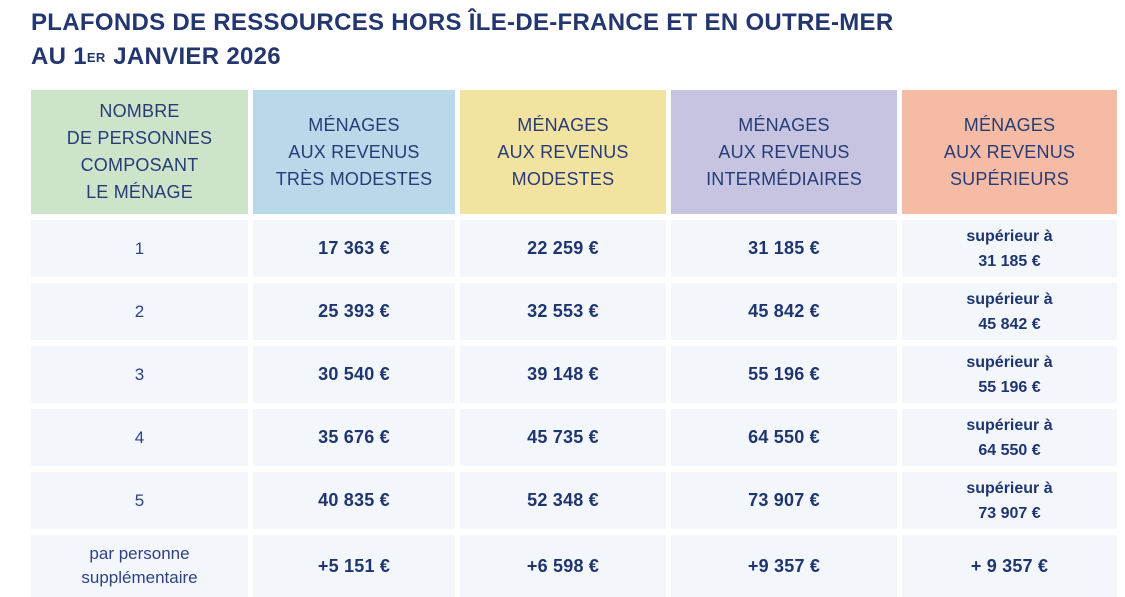 The height and width of the screenshot is (597, 1125). What do you see at coordinates (1009, 248) in the screenshot?
I see `value-cell: supérieur à 31 185 €` at bounding box center [1009, 248].